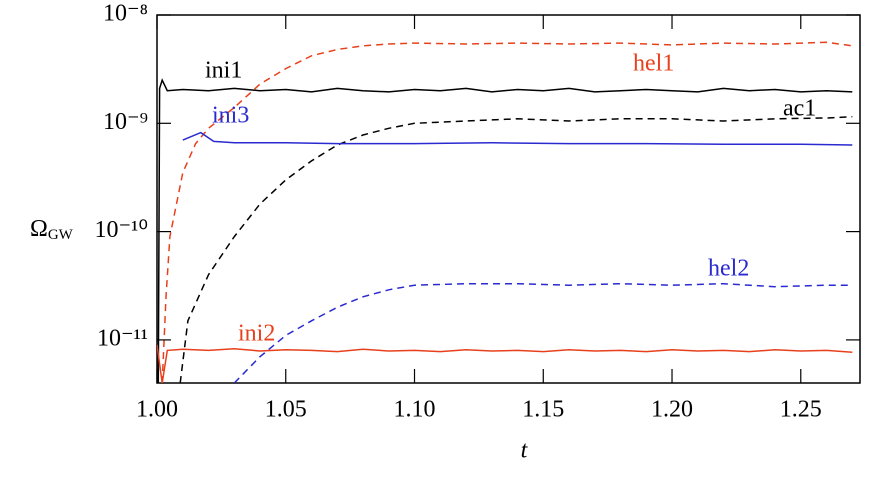  I want to click on x-tick-label: 1.05, so click(286, 410).